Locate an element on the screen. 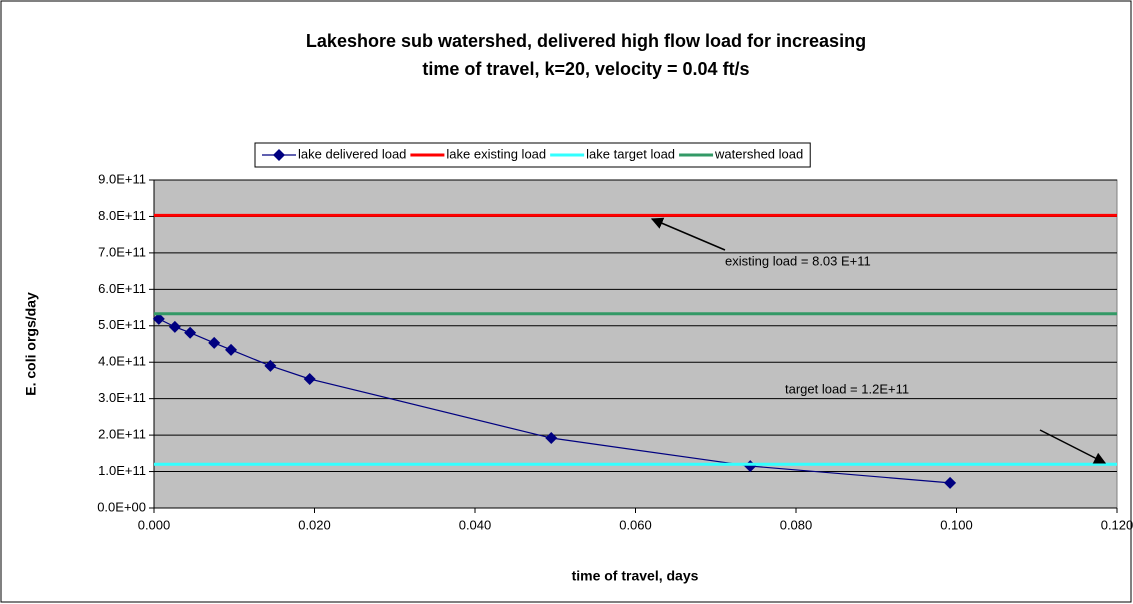  y-tick-label: 2.0E+11 is located at coordinates (122, 434).